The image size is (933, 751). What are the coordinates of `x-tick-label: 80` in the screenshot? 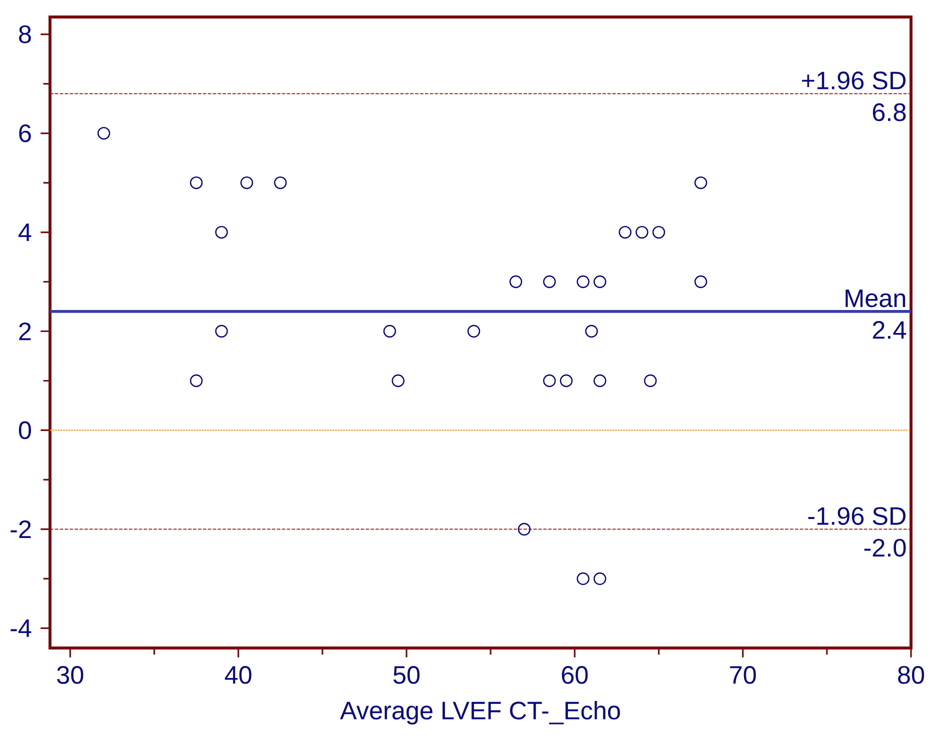 It's located at (911, 675).